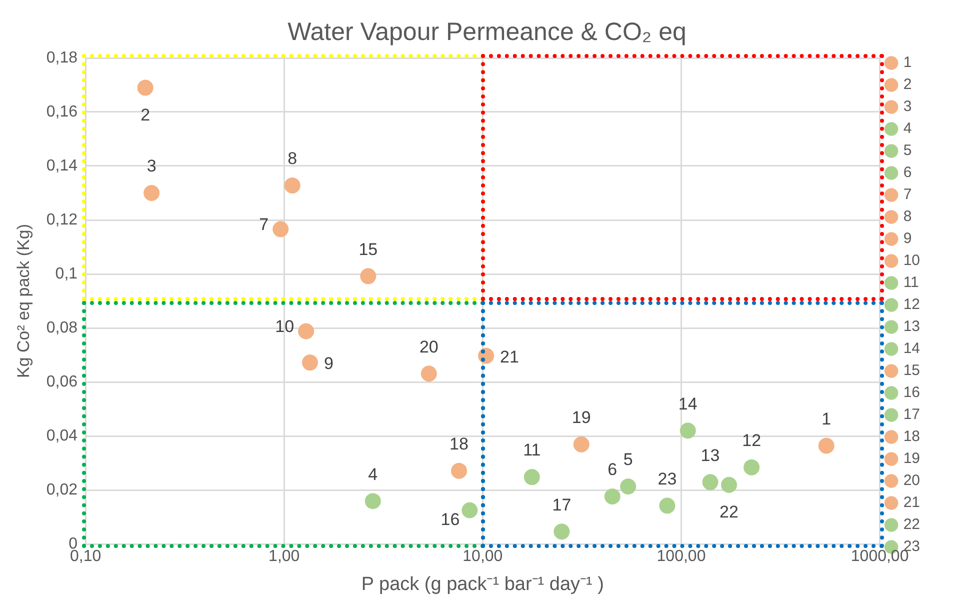 This screenshot has height=610, width=974. I want to click on text: 17, so click(562, 504).